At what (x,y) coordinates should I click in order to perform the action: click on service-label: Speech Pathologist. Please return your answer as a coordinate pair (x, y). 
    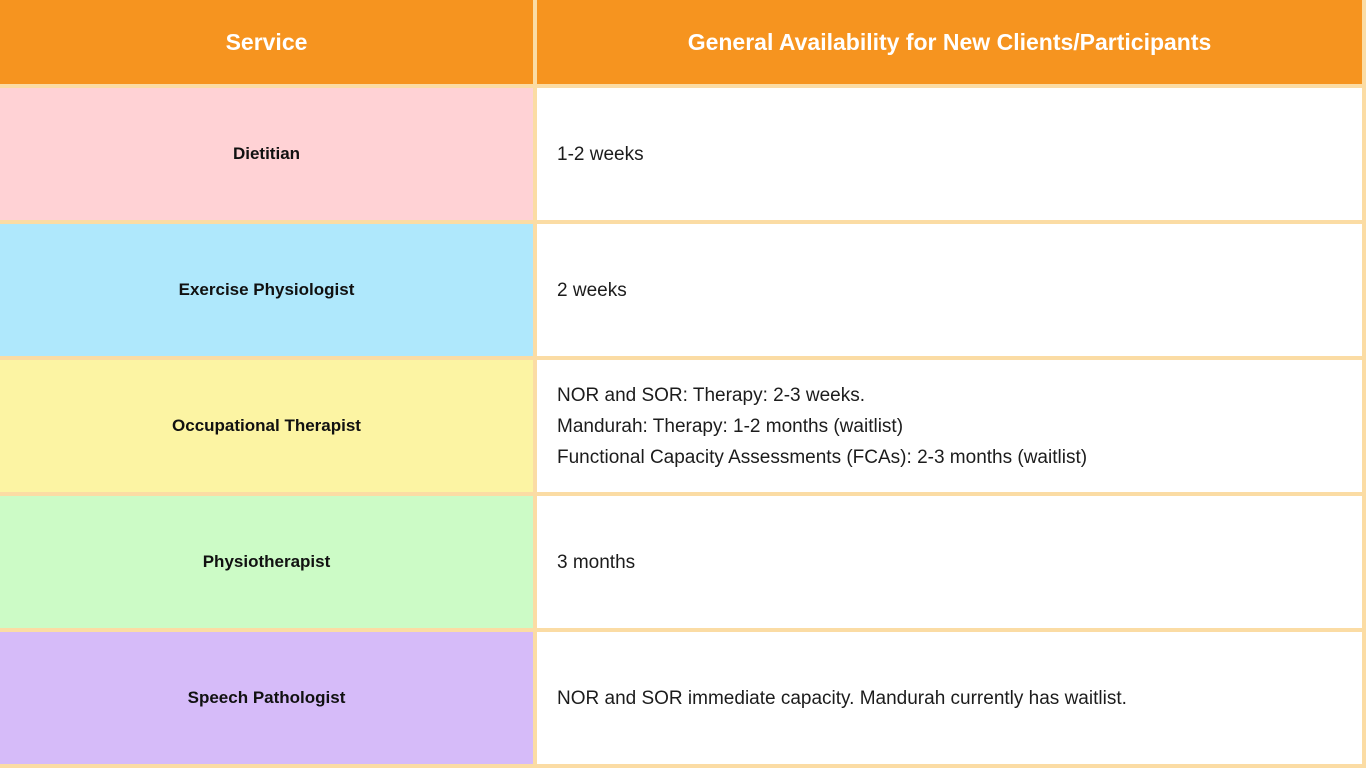
    Looking at the image, I should click on (266, 697).